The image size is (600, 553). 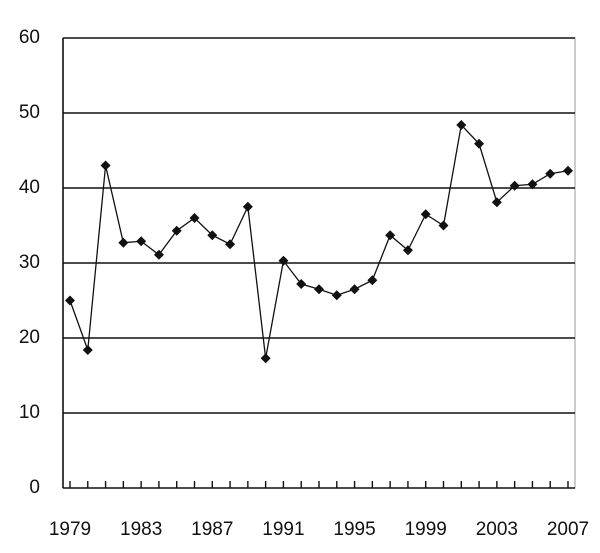 What do you see at coordinates (70, 529) in the screenshot?
I see `x-tick-label: 1979` at bounding box center [70, 529].